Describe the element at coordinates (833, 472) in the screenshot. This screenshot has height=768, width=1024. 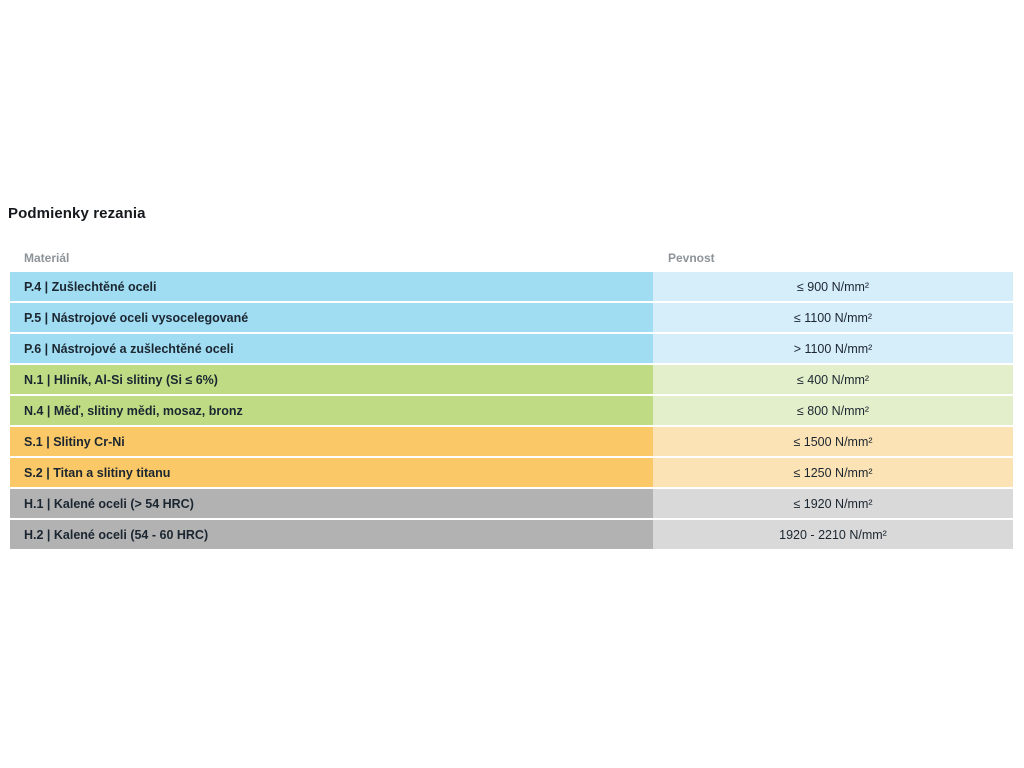
I see `strength-cell: ≤ 1250 N/mm²` at that location.